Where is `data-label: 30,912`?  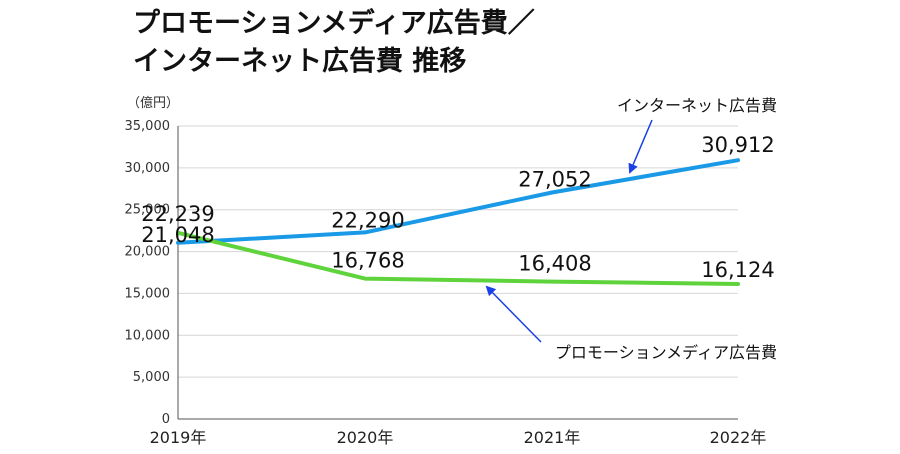 data-label: 30,912 is located at coordinates (737, 145).